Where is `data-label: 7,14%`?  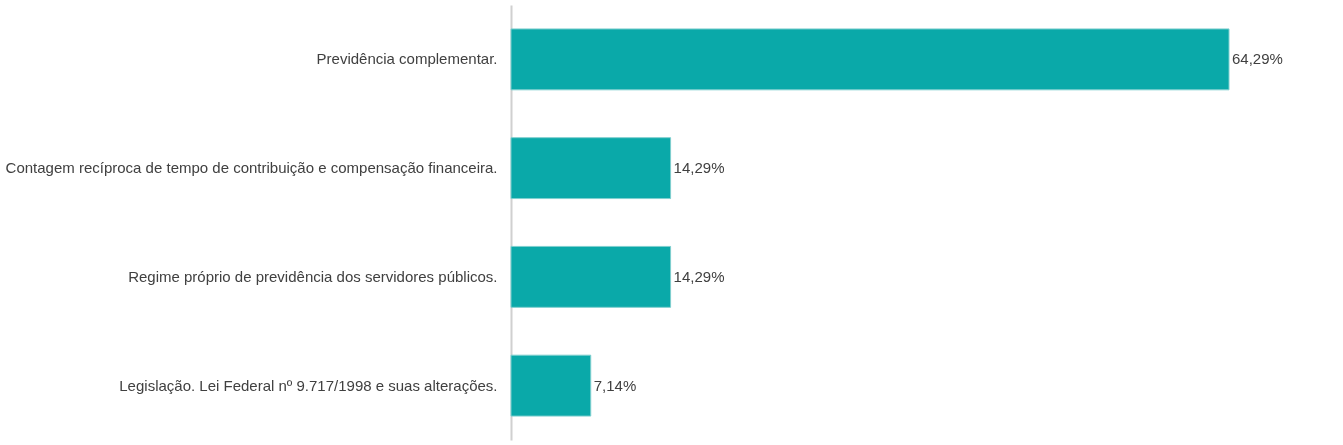
data-label: 7,14% is located at coordinates (615, 385).